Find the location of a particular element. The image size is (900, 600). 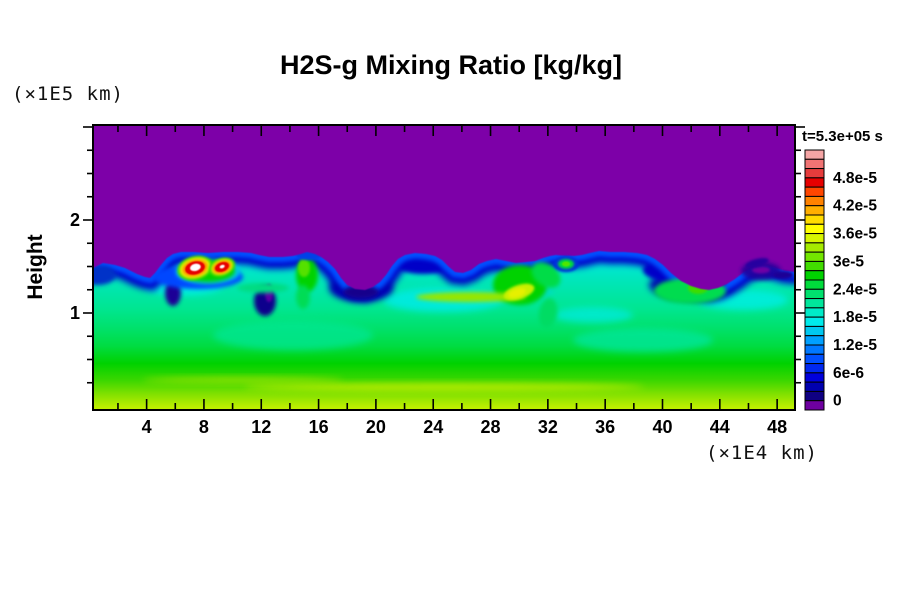

yellow-core-plume is located at coordinates (488, 295).